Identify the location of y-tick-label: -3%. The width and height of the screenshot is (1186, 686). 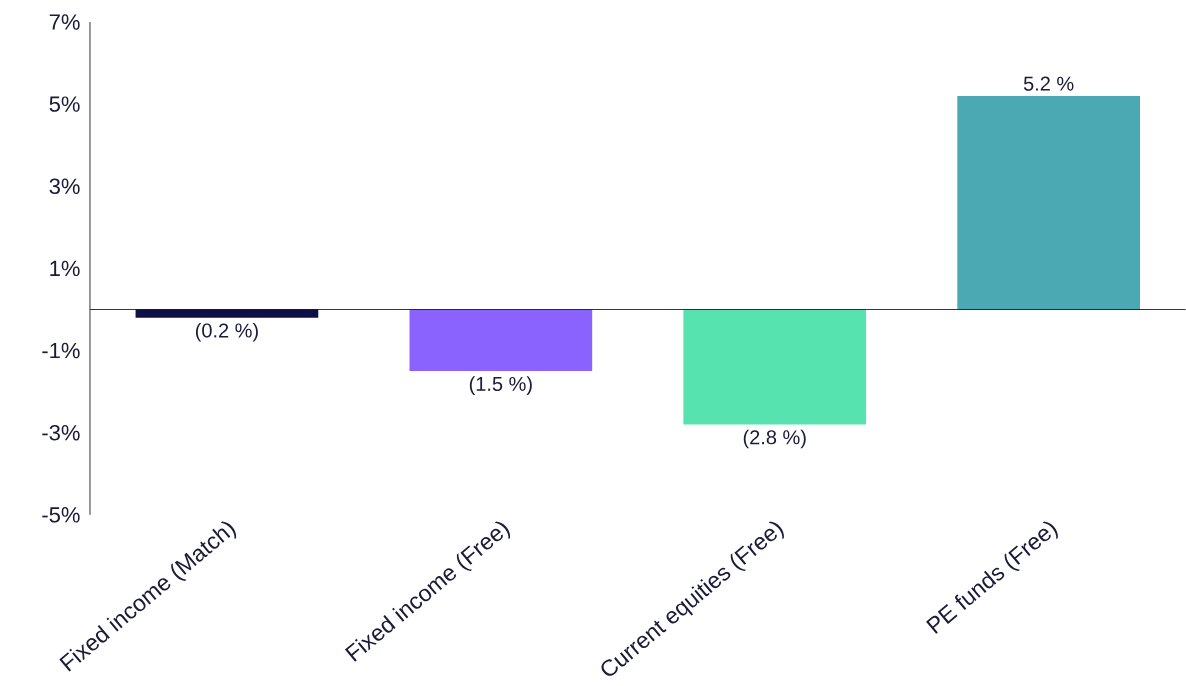
(61, 432).